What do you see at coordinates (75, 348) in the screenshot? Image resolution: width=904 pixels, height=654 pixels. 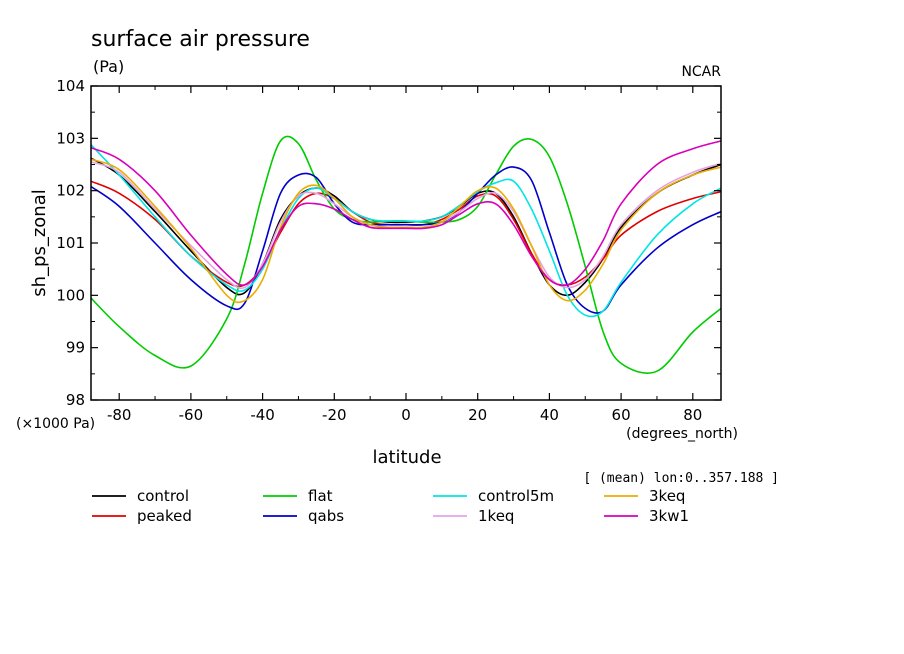 I see `y-tick-label: 99` at bounding box center [75, 348].